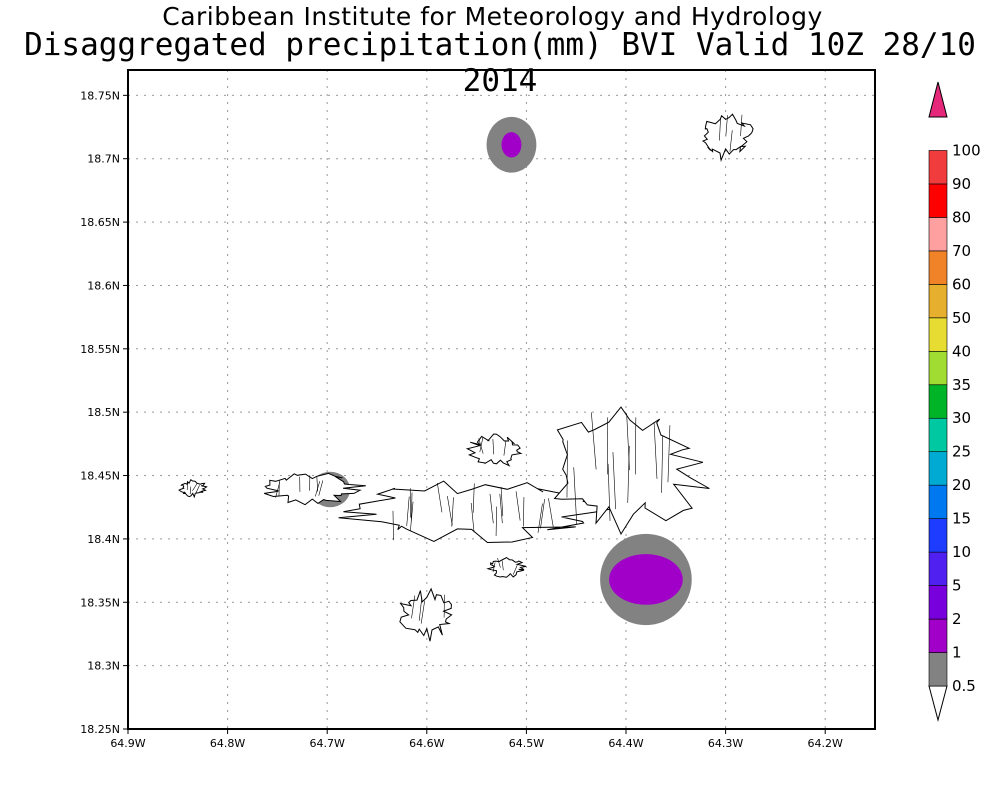 This screenshot has width=1000, height=800. Describe the element at coordinates (961, 385) in the screenshot. I see `colorbar-label: 35` at that location.